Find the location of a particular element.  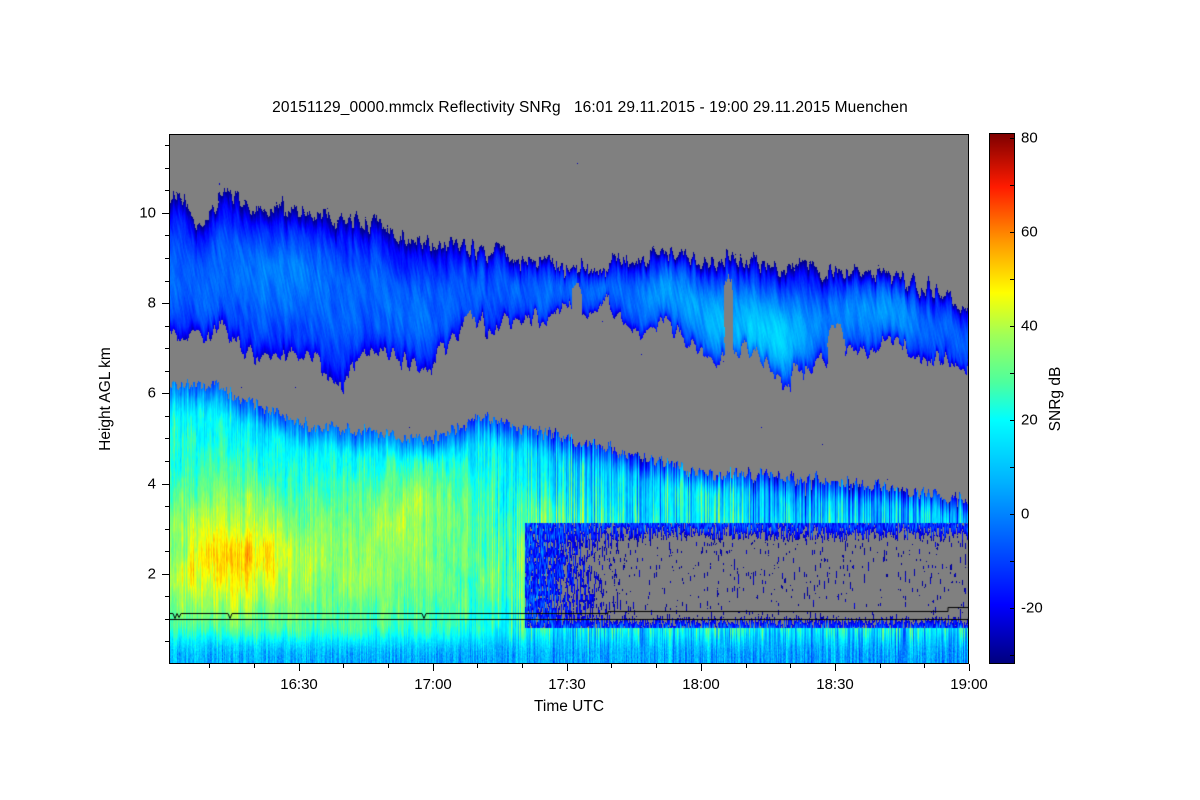

colorbar-tick-label: 60 is located at coordinates (1029, 232).